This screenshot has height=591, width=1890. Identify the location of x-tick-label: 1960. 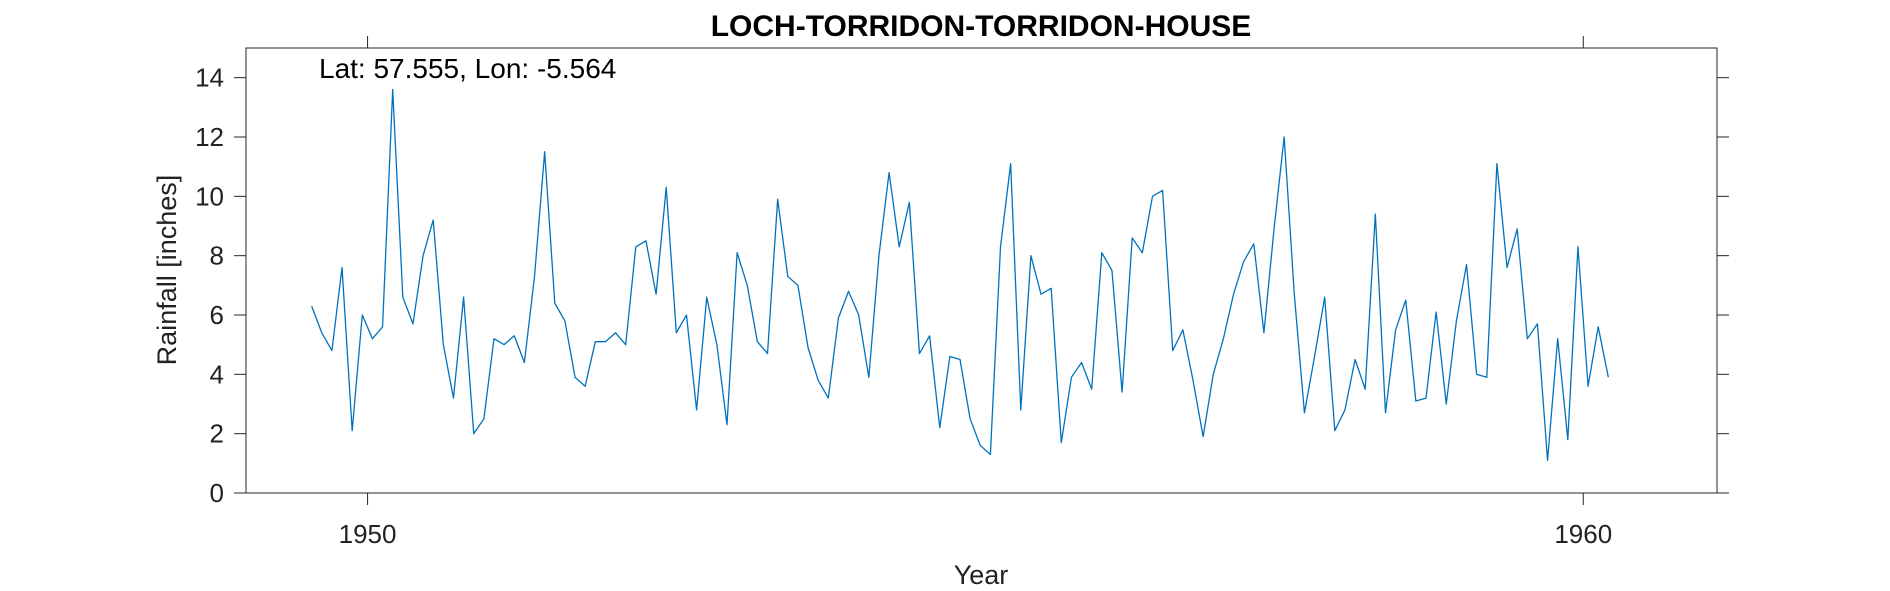
(1583, 534).